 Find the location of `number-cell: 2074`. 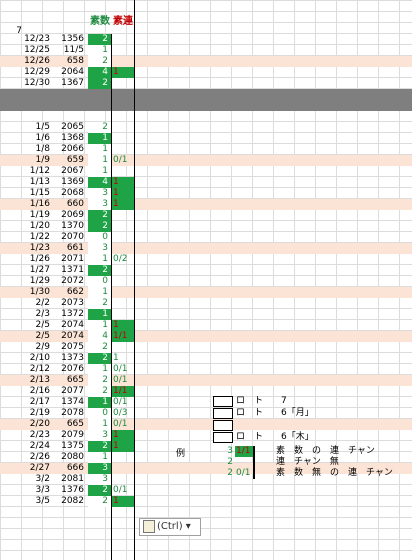

number-cell: 2074 is located at coordinates (72, 325).